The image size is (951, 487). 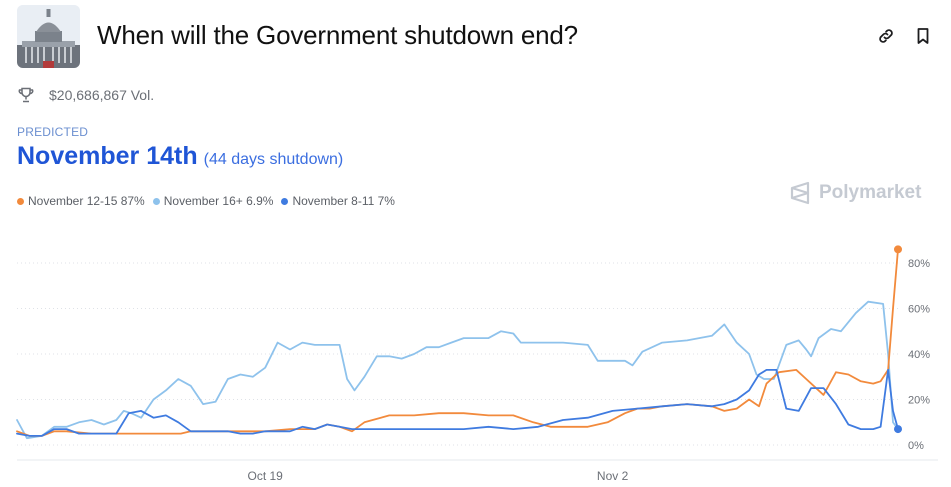 What do you see at coordinates (919, 310) in the screenshot?
I see `y-tick-label: 60%` at bounding box center [919, 310].